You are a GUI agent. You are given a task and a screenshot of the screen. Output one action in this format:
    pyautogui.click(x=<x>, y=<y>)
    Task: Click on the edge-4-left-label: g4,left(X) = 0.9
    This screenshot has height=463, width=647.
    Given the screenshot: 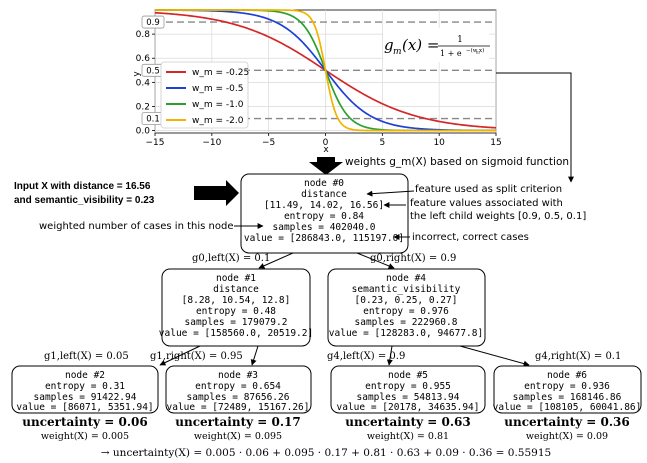 What is the action you would take?
    pyautogui.click(x=366, y=356)
    